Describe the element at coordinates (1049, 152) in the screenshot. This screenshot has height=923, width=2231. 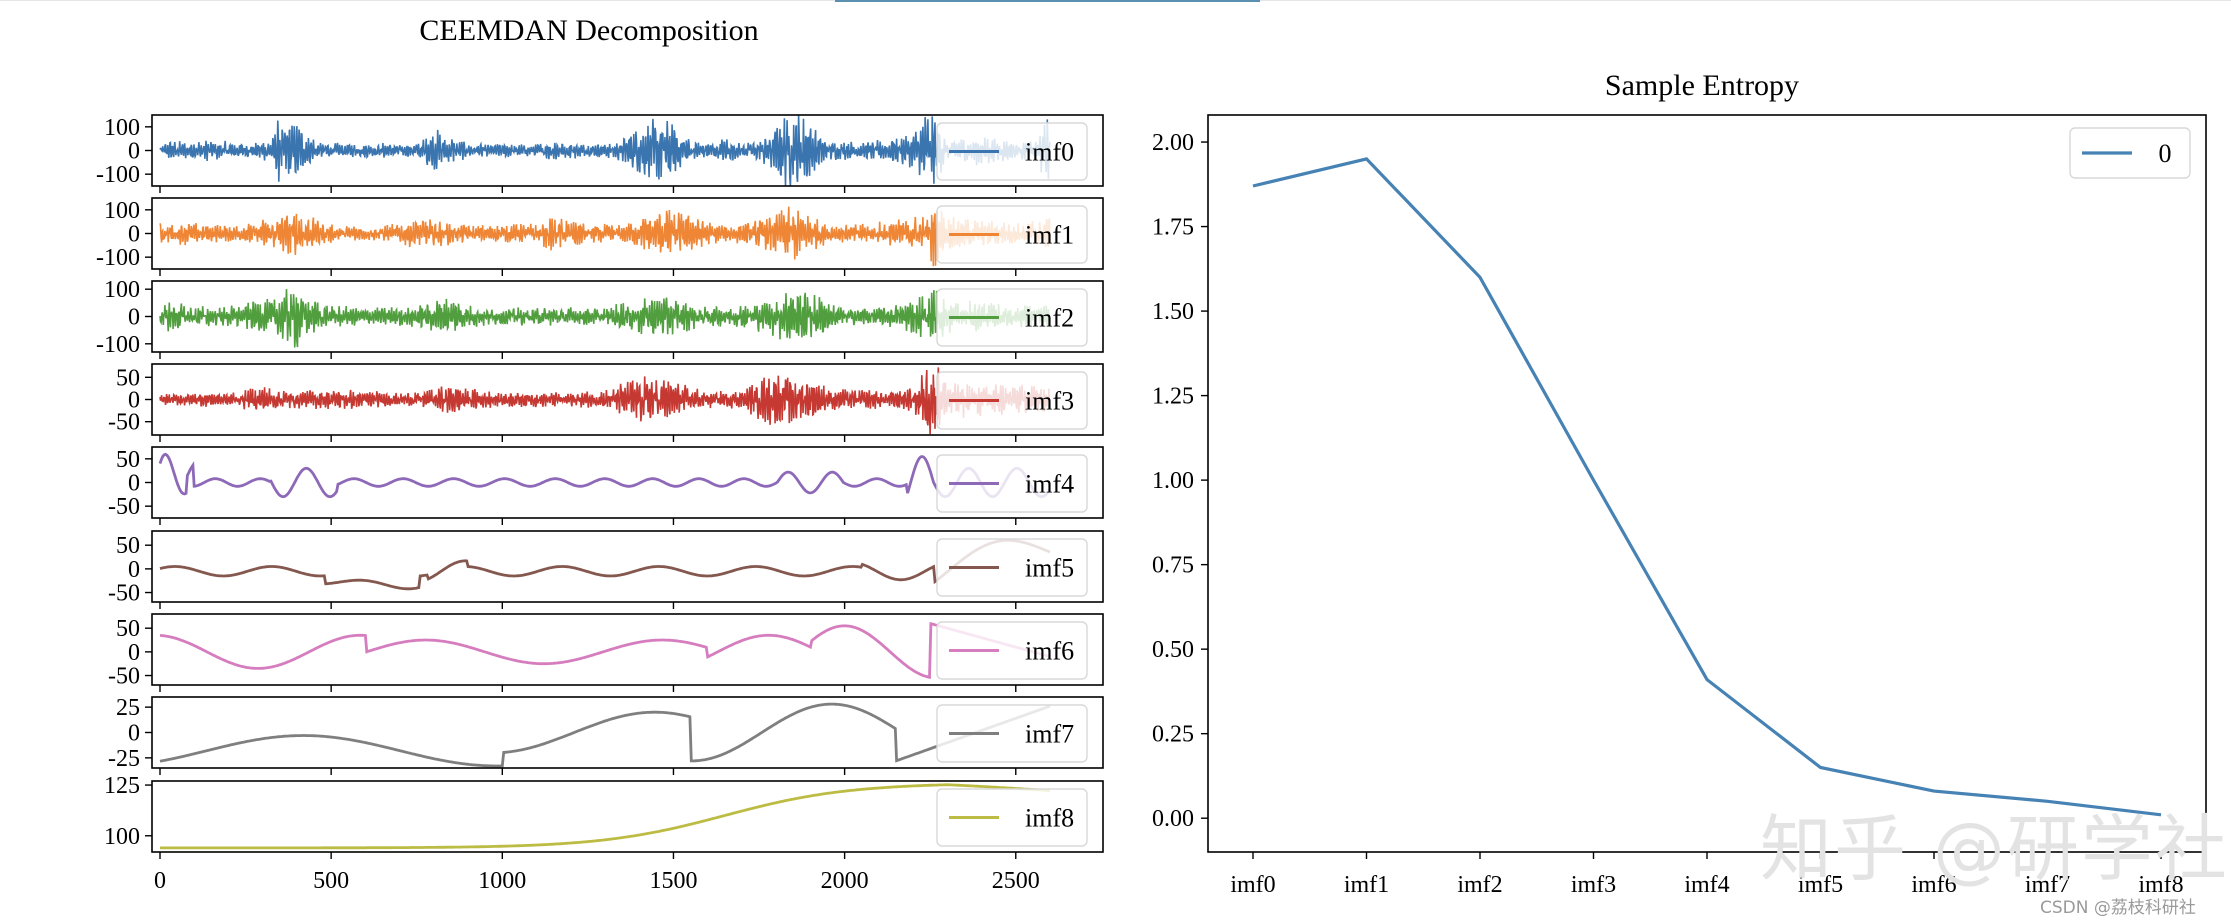
I see `legend-label: imf0` at that location.